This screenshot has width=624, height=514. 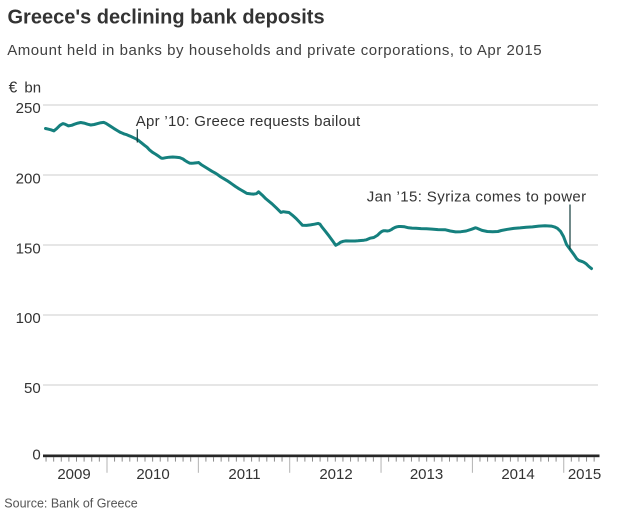 What do you see at coordinates (32, 388) in the screenshot?
I see `svg-text: 50` at bounding box center [32, 388].